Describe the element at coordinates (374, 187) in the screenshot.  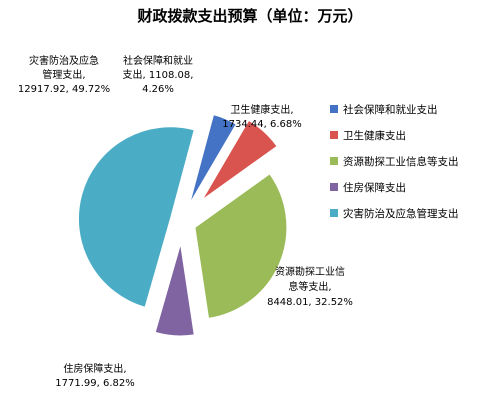
I see `legend-item: 住房保障支出` at that location.